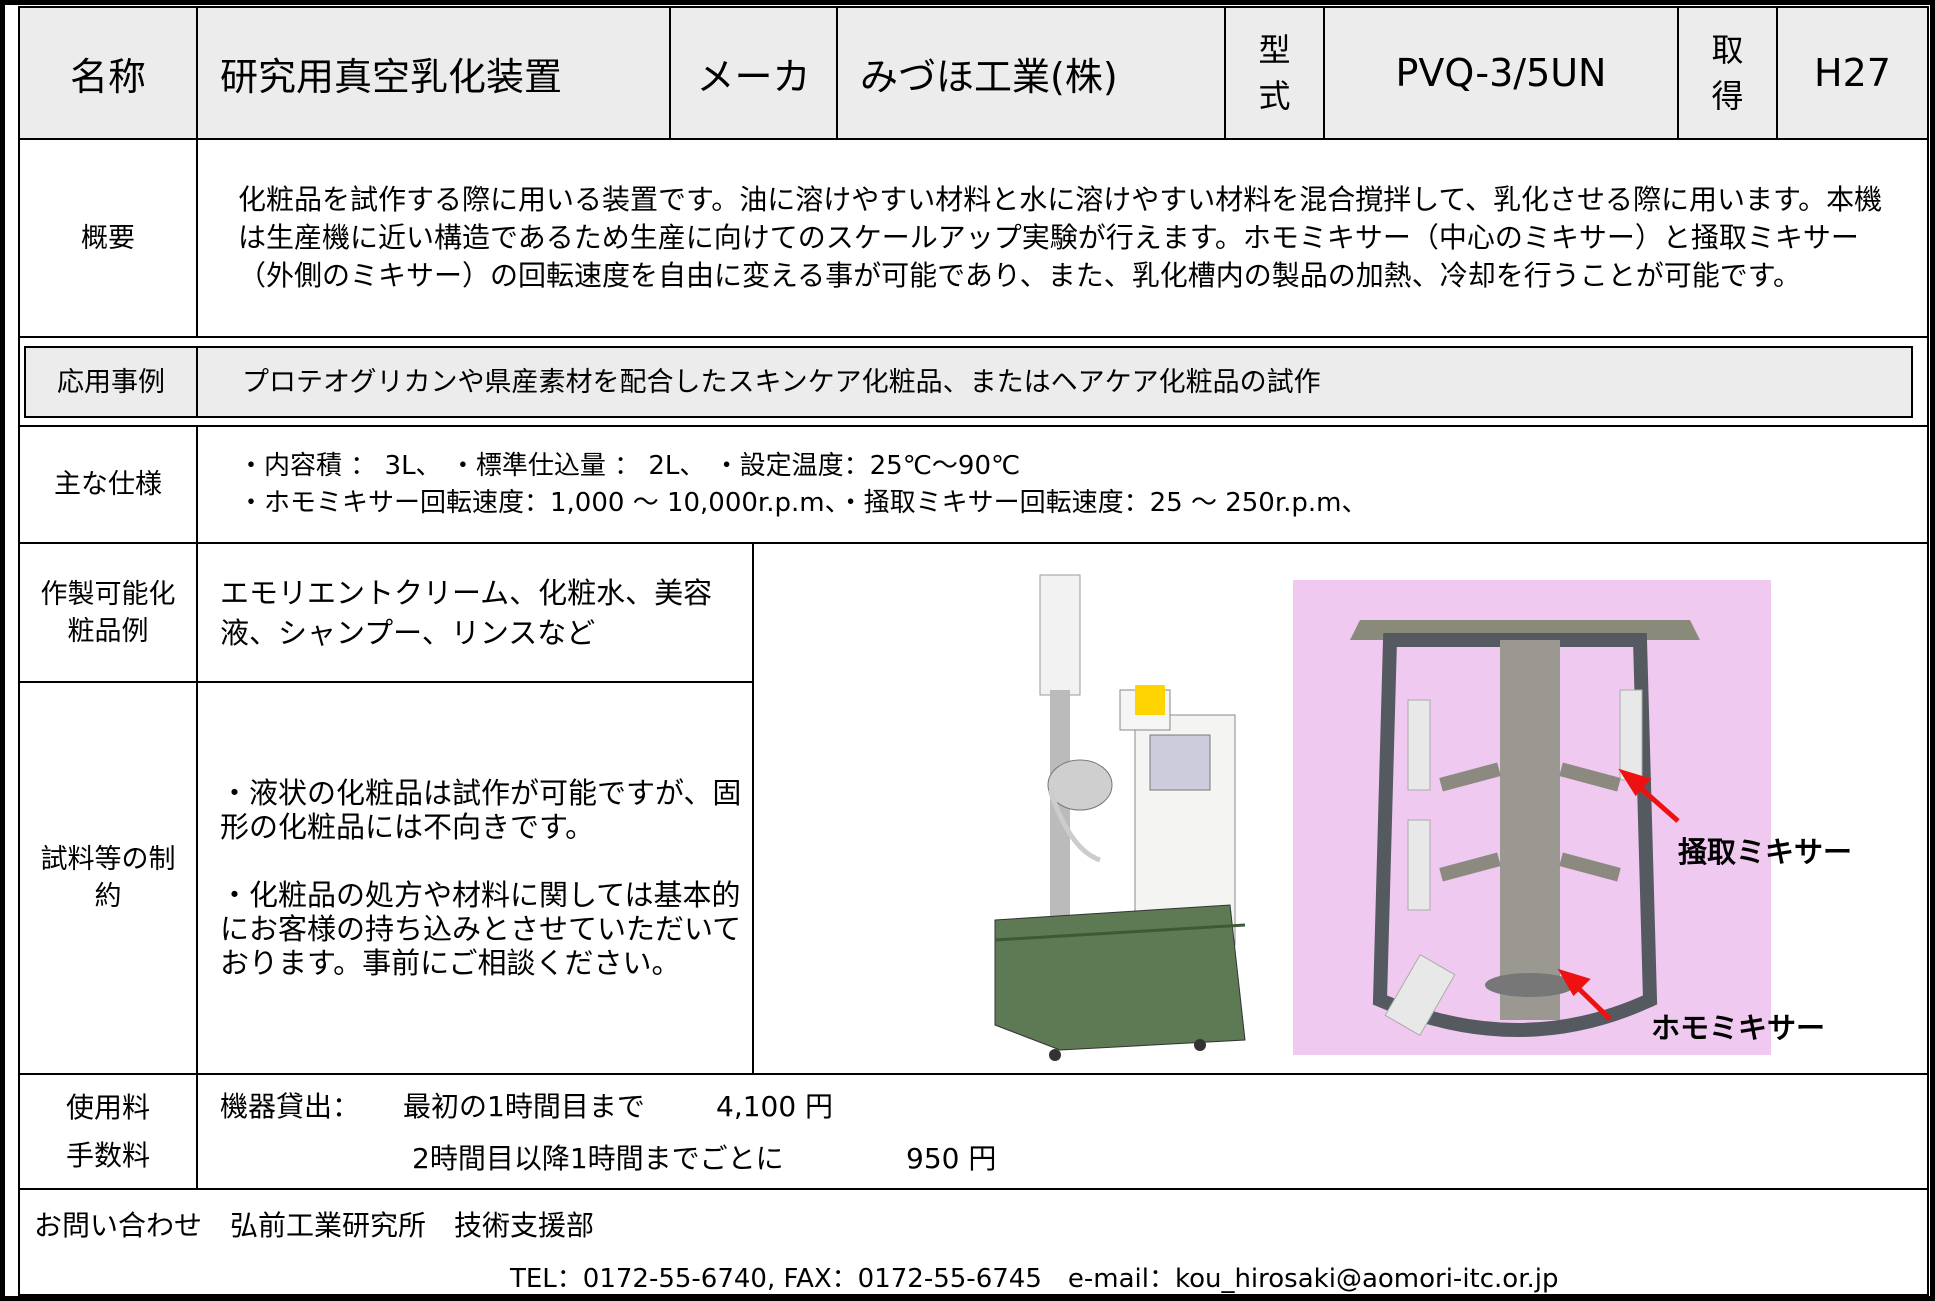  What do you see at coordinates (1738, 1028) in the screenshot?
I see `callout: ホモミキサー` at bounding box center [1738, 1028].